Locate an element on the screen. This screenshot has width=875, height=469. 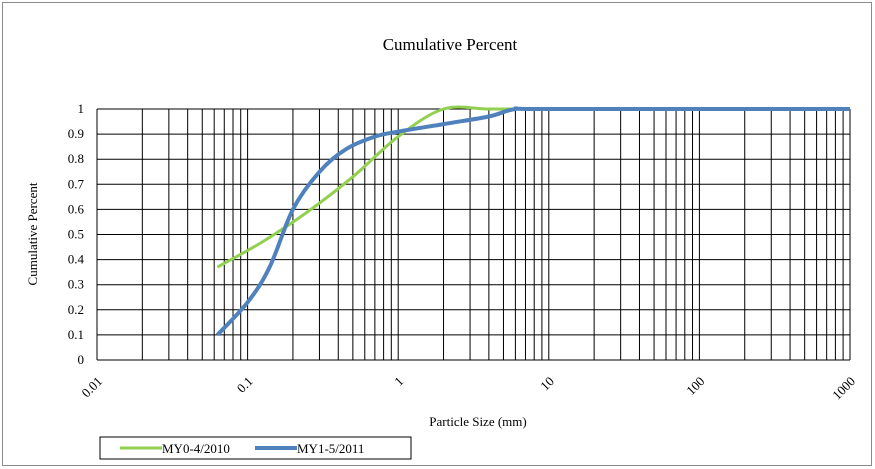
y-tick-label: 0.1 is located at coordinates (76, 334).